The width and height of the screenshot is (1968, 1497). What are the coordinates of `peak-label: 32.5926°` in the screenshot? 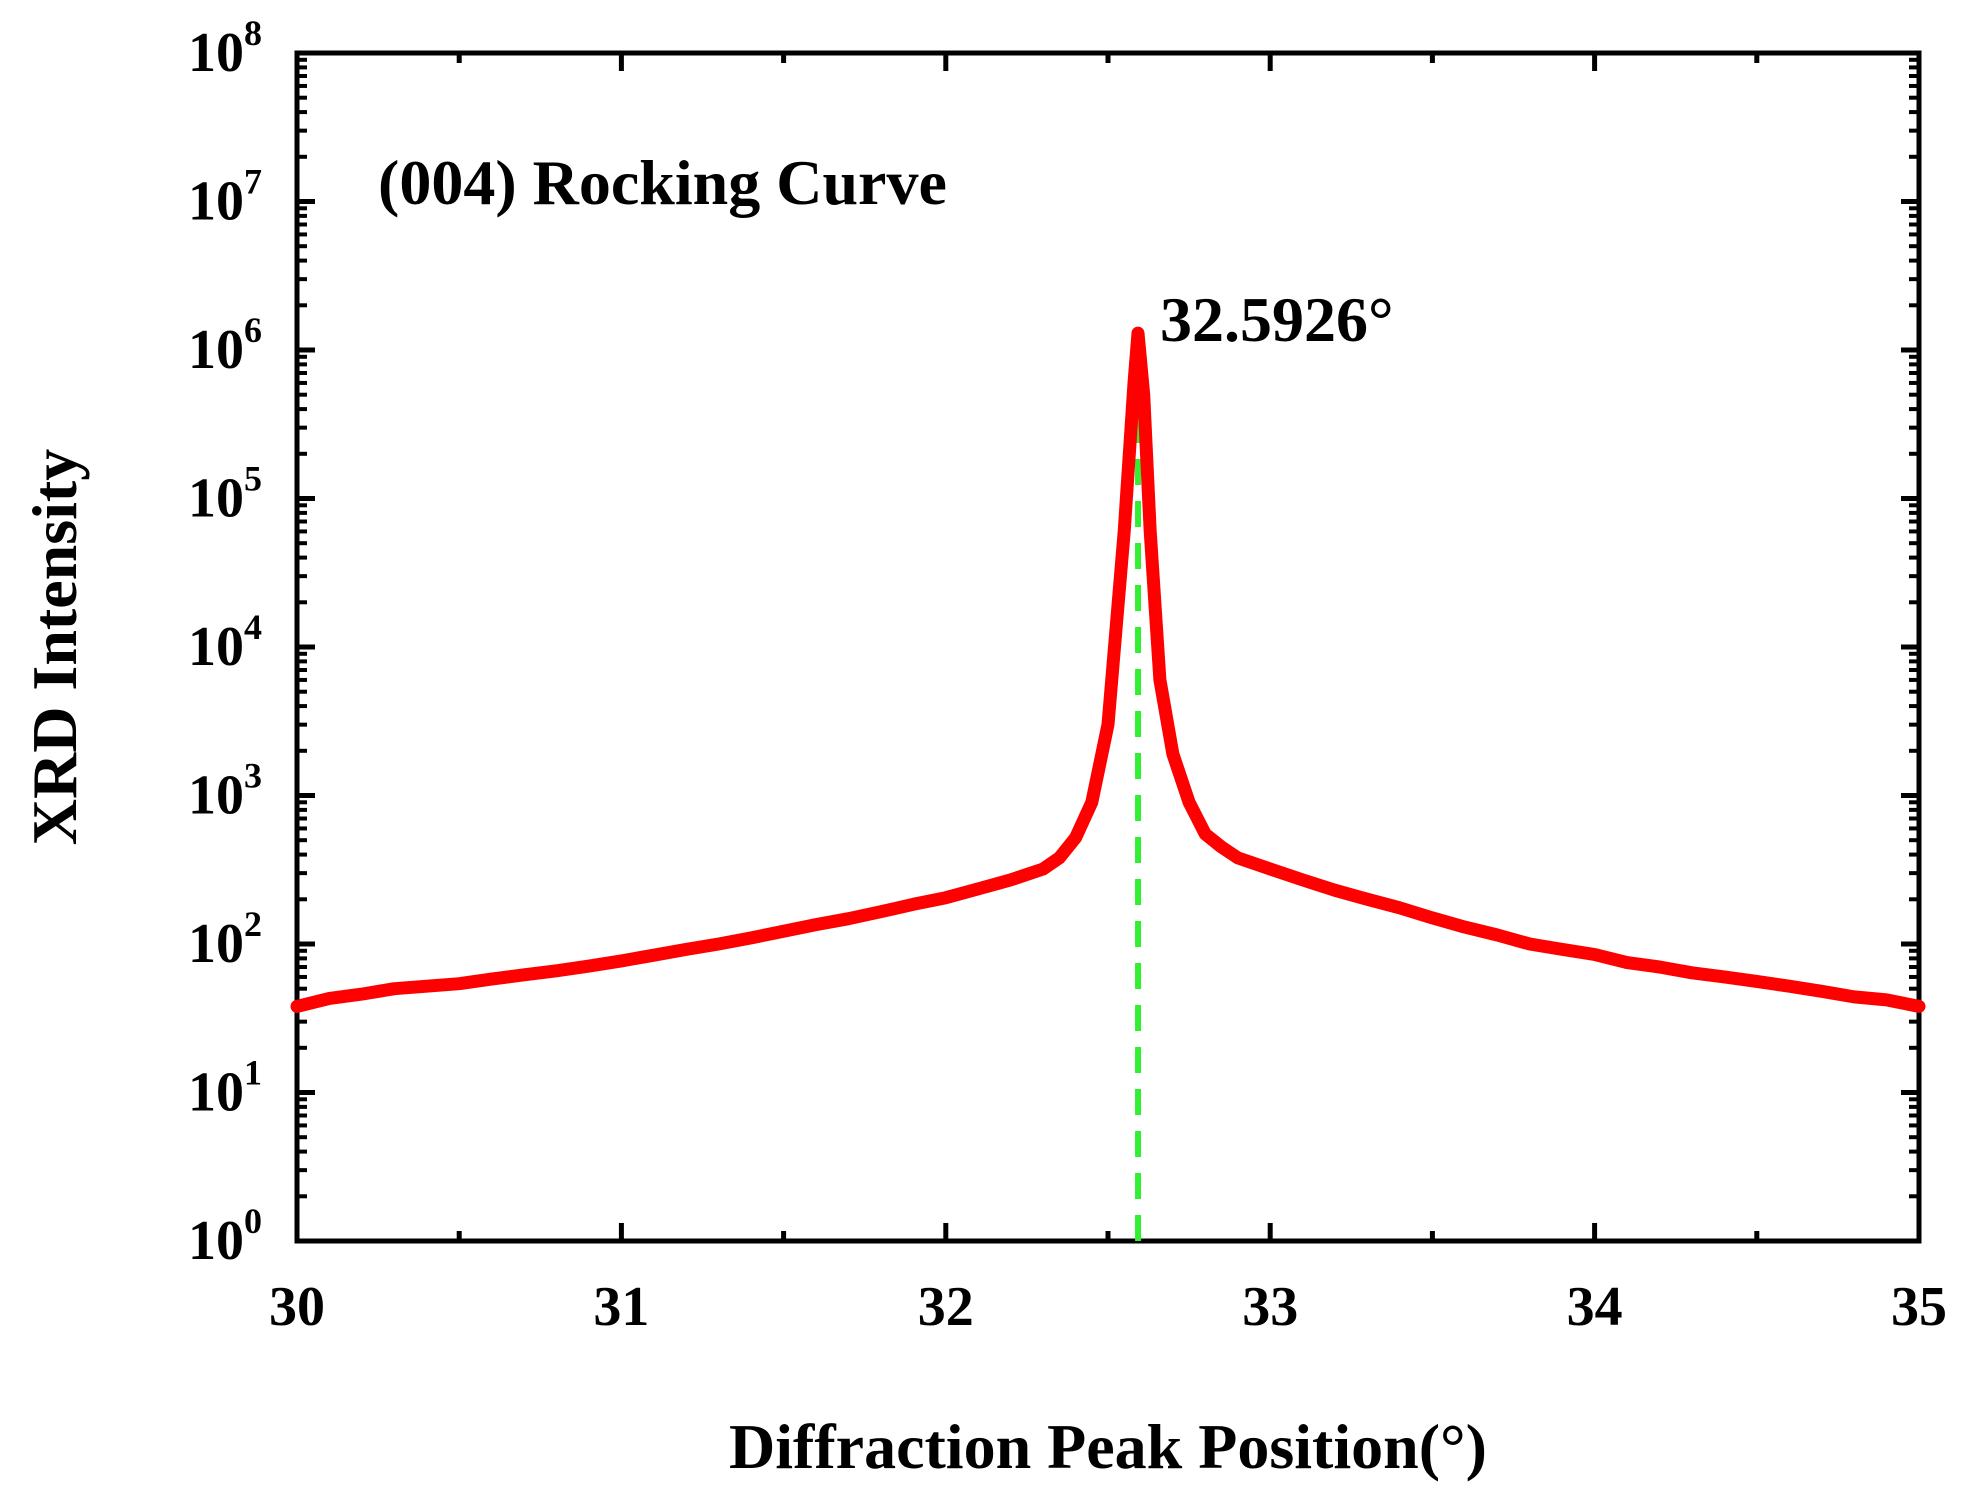 It's located at (1277, 319).